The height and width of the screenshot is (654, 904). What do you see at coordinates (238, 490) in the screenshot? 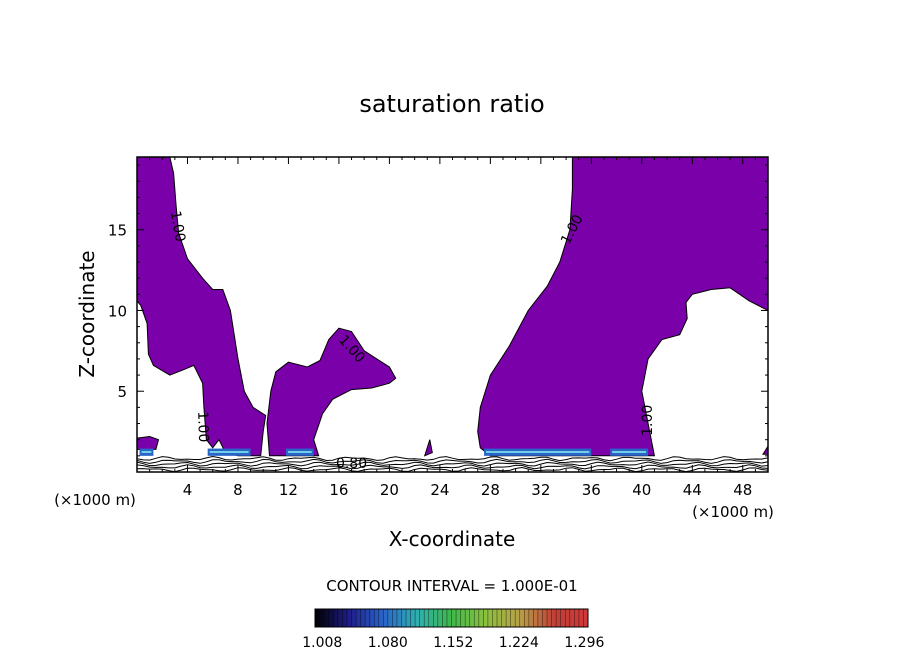
I see `x-tick-label: 8` at bounding box center [238, 490].